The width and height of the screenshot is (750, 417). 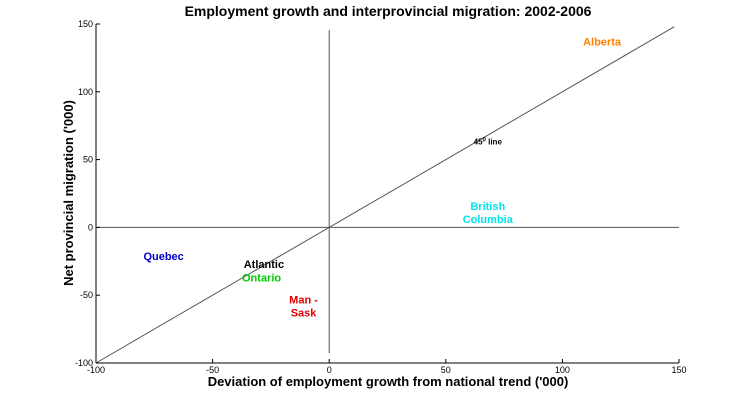 I want to click on x-tick-label: 150, so click(x=678, y=370).